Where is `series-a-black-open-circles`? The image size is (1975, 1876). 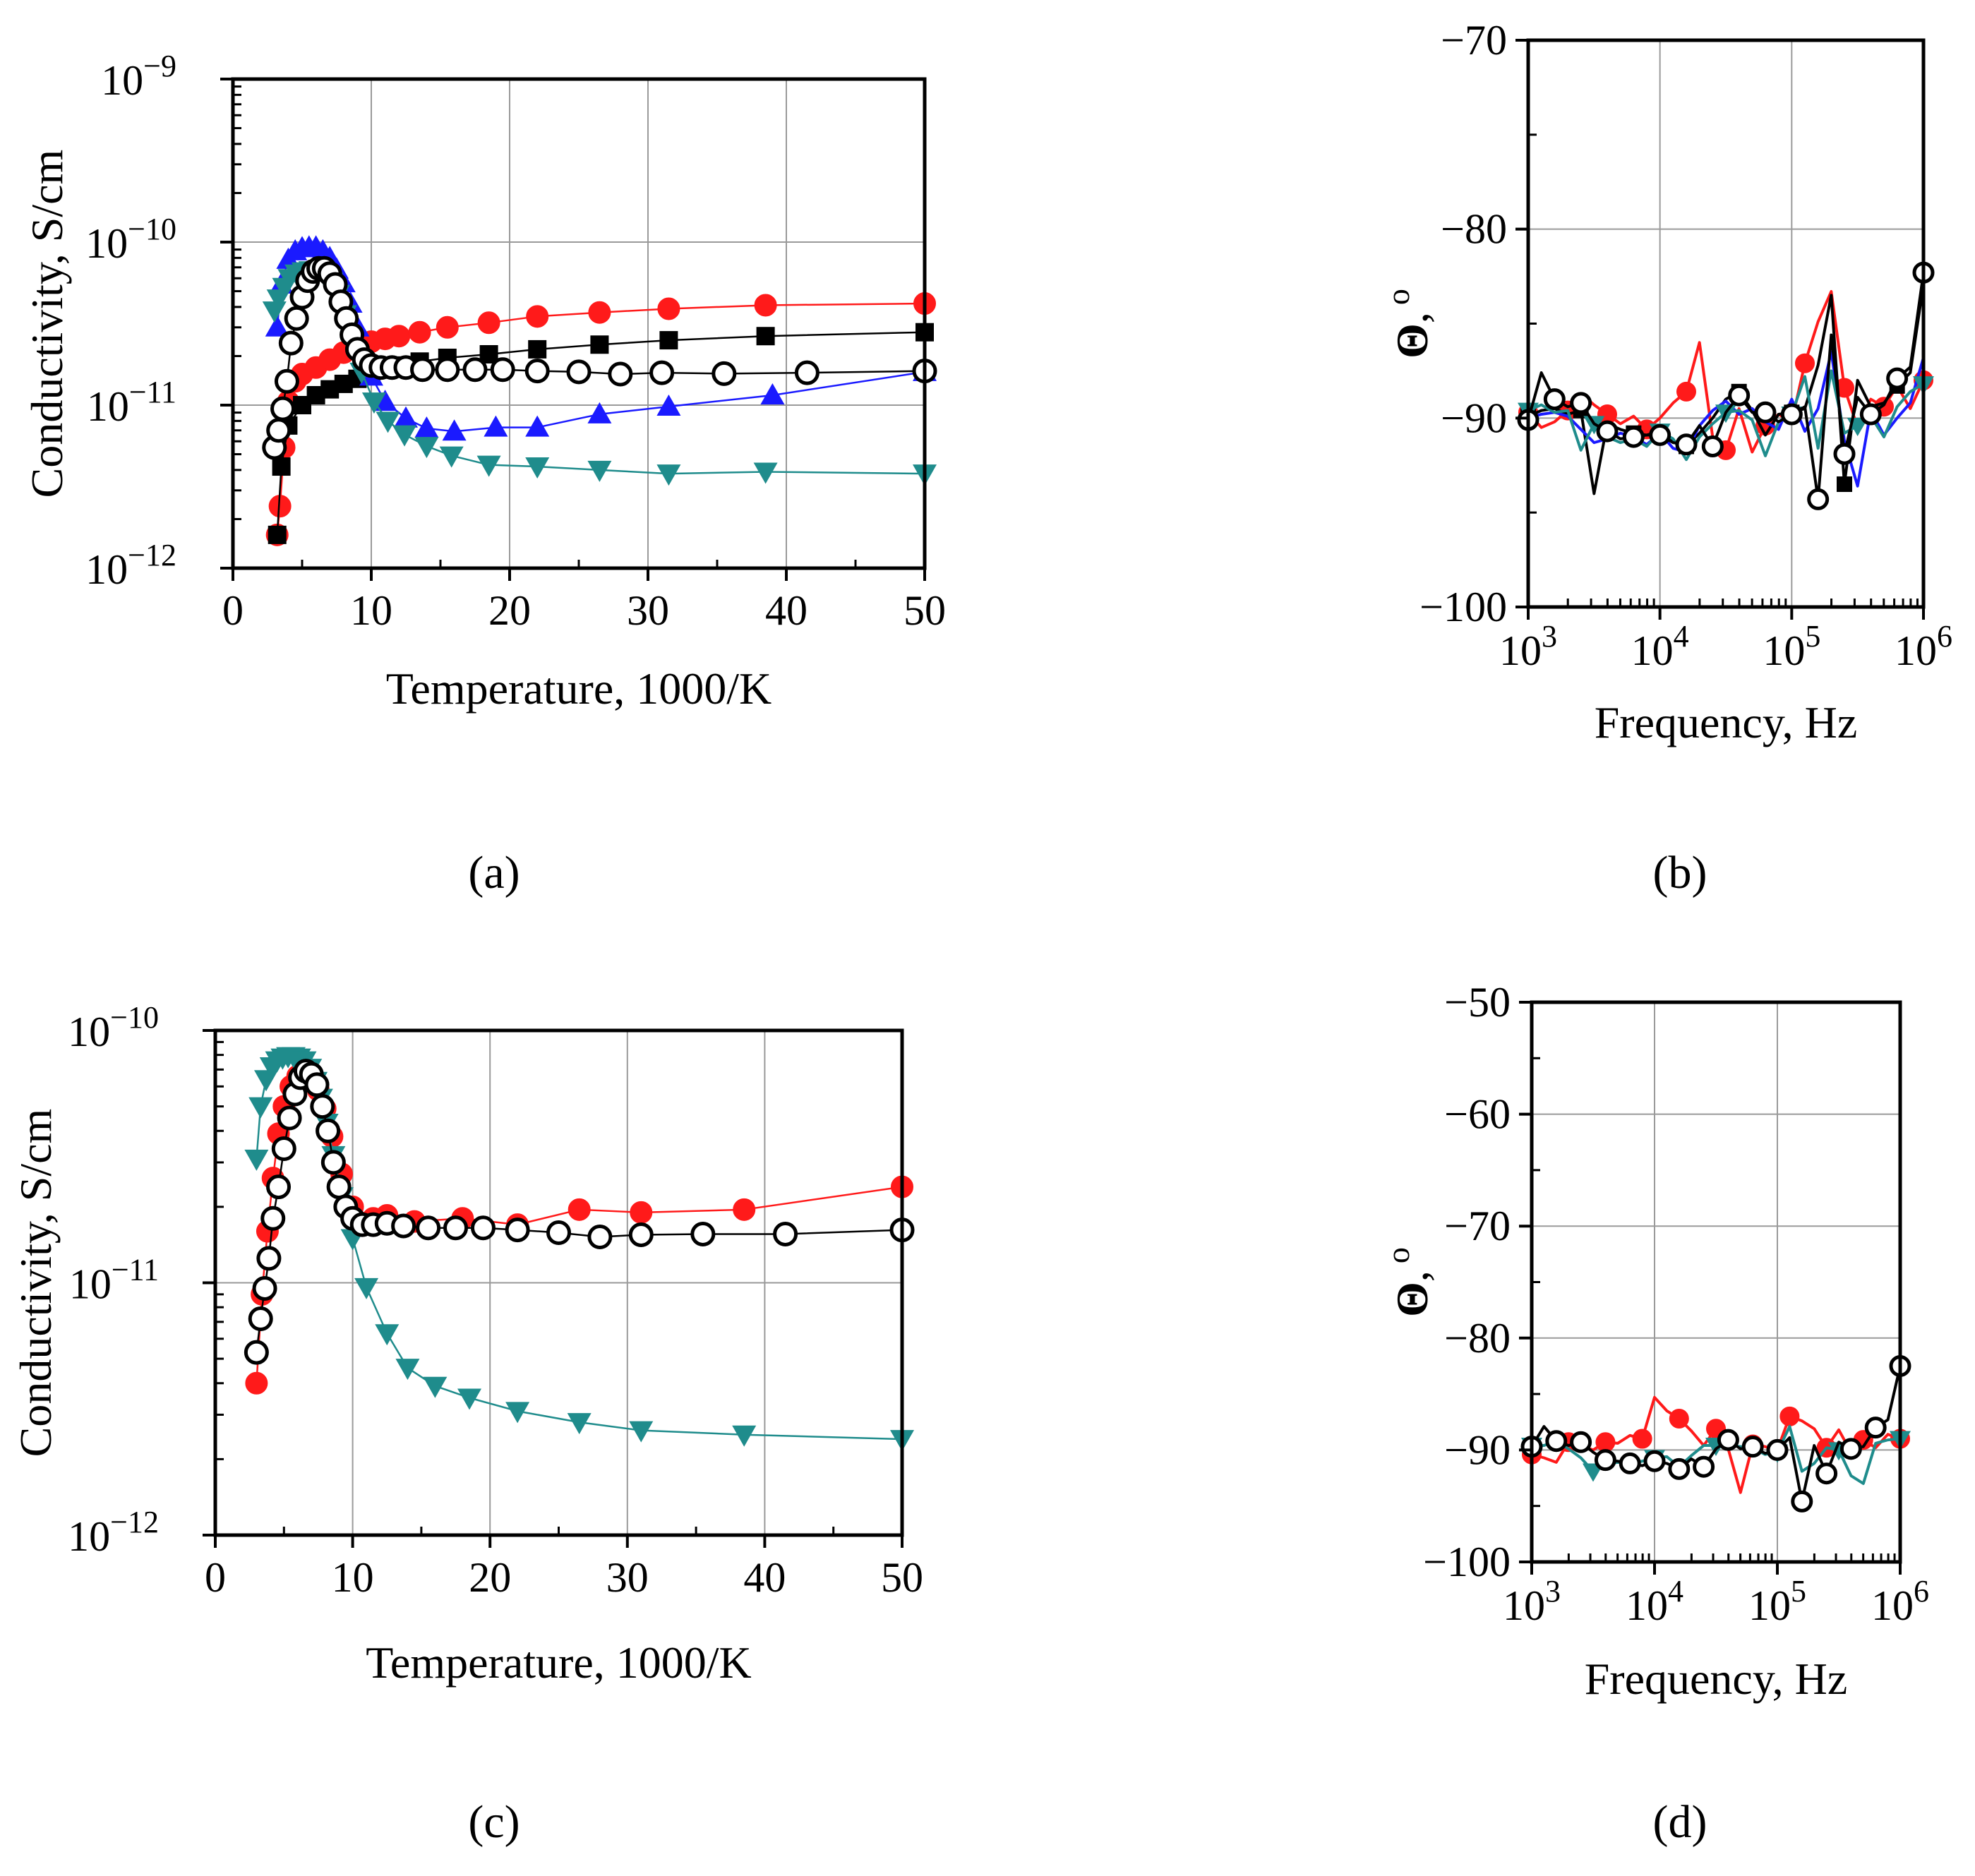 series-a-black-open-circles is located at coordinates (599, 358).